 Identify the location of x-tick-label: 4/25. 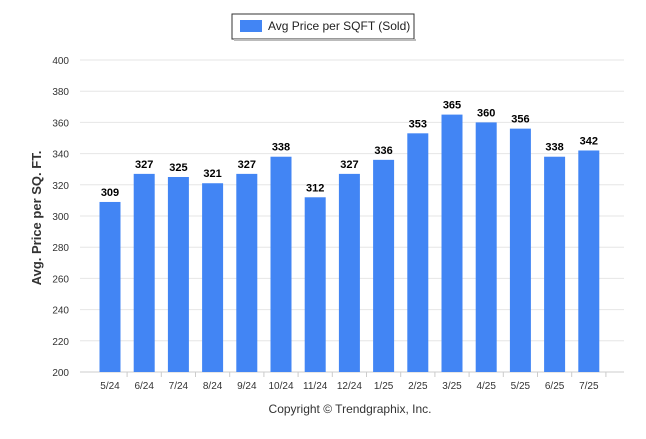
(486, 386).